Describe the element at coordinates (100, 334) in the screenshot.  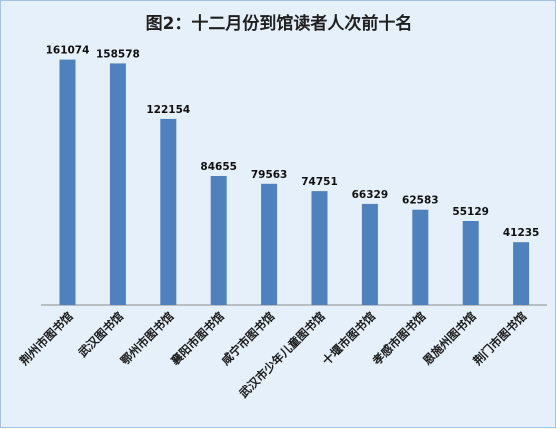
I see `category-label-2: 武汉图书馆` at that location.